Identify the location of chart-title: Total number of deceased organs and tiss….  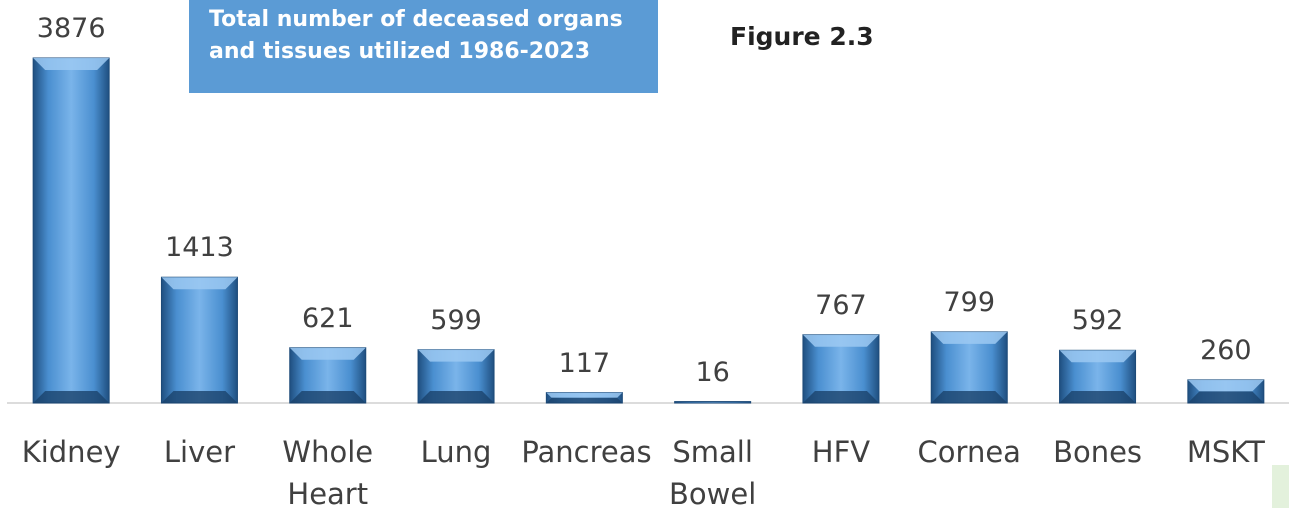
(423, 46).